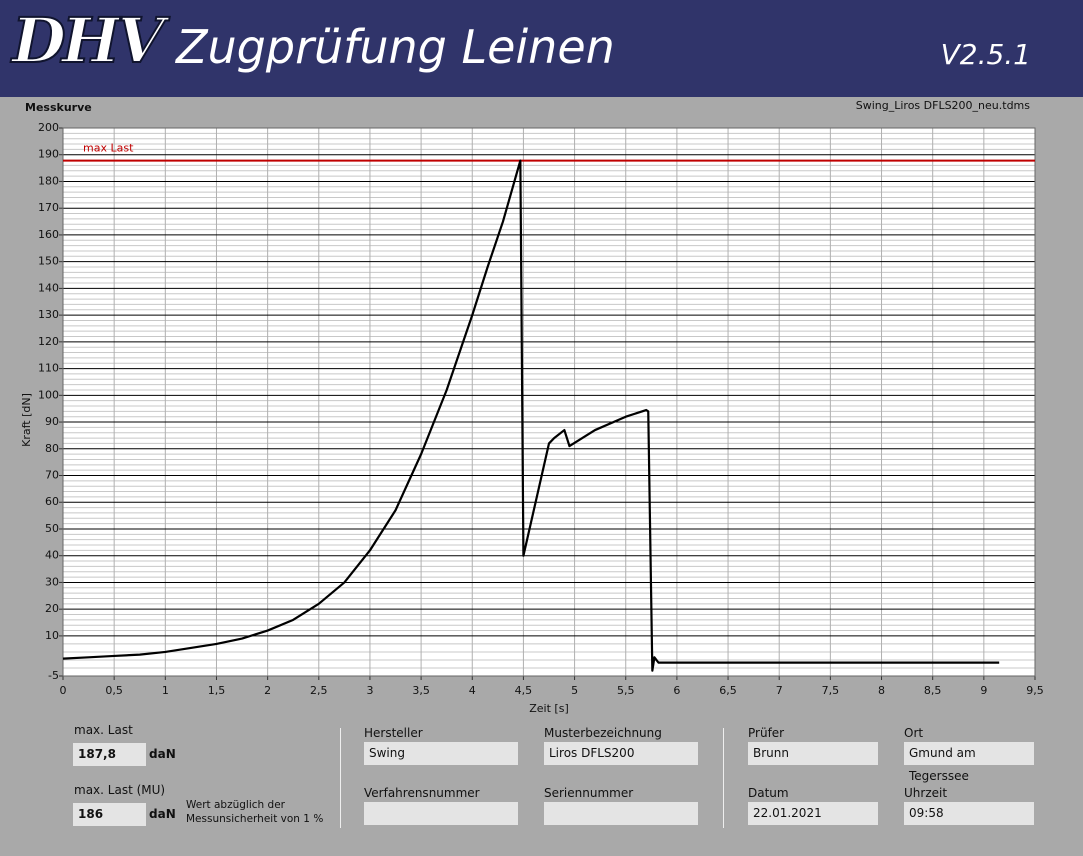  I want to click on y-tick-label: 160, so click(48, 234).